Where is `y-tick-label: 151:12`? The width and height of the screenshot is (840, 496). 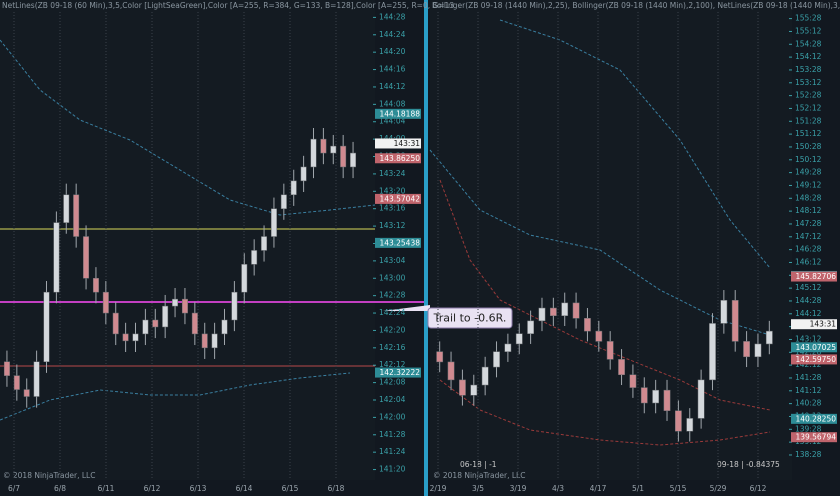
y-tick-label: 151:12 is located at coordinates (808, 133).